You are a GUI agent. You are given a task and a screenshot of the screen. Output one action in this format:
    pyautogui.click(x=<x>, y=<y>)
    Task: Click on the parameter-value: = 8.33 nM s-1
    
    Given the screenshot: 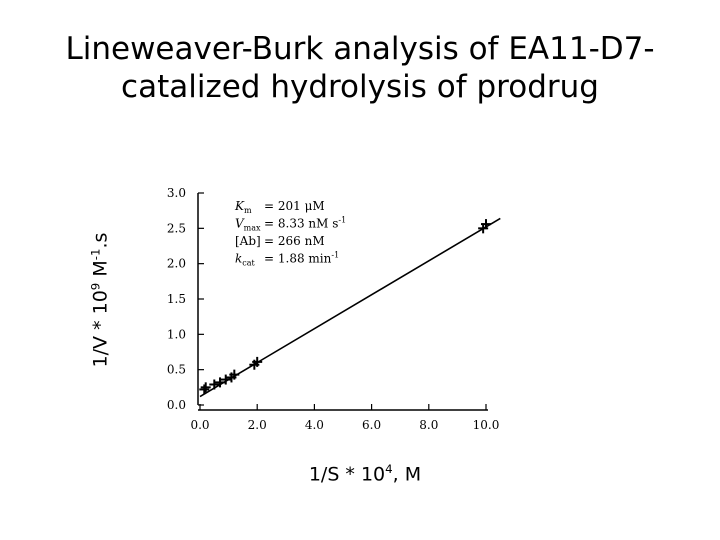 What is the action you would take?
    pyautogui.click(x=305, y=223)
    